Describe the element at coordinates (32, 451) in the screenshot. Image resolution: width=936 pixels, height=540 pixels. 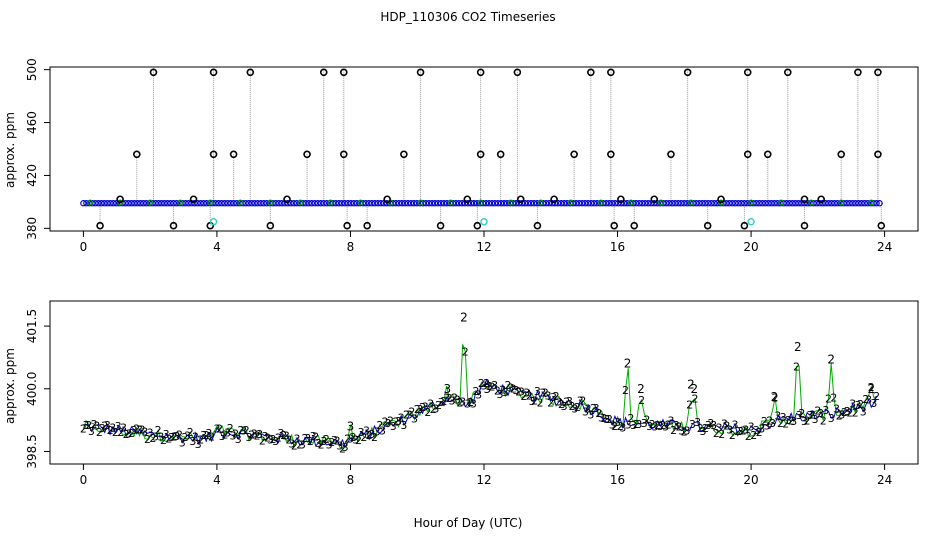
I see `y-tick-label: 398.5` at that location.